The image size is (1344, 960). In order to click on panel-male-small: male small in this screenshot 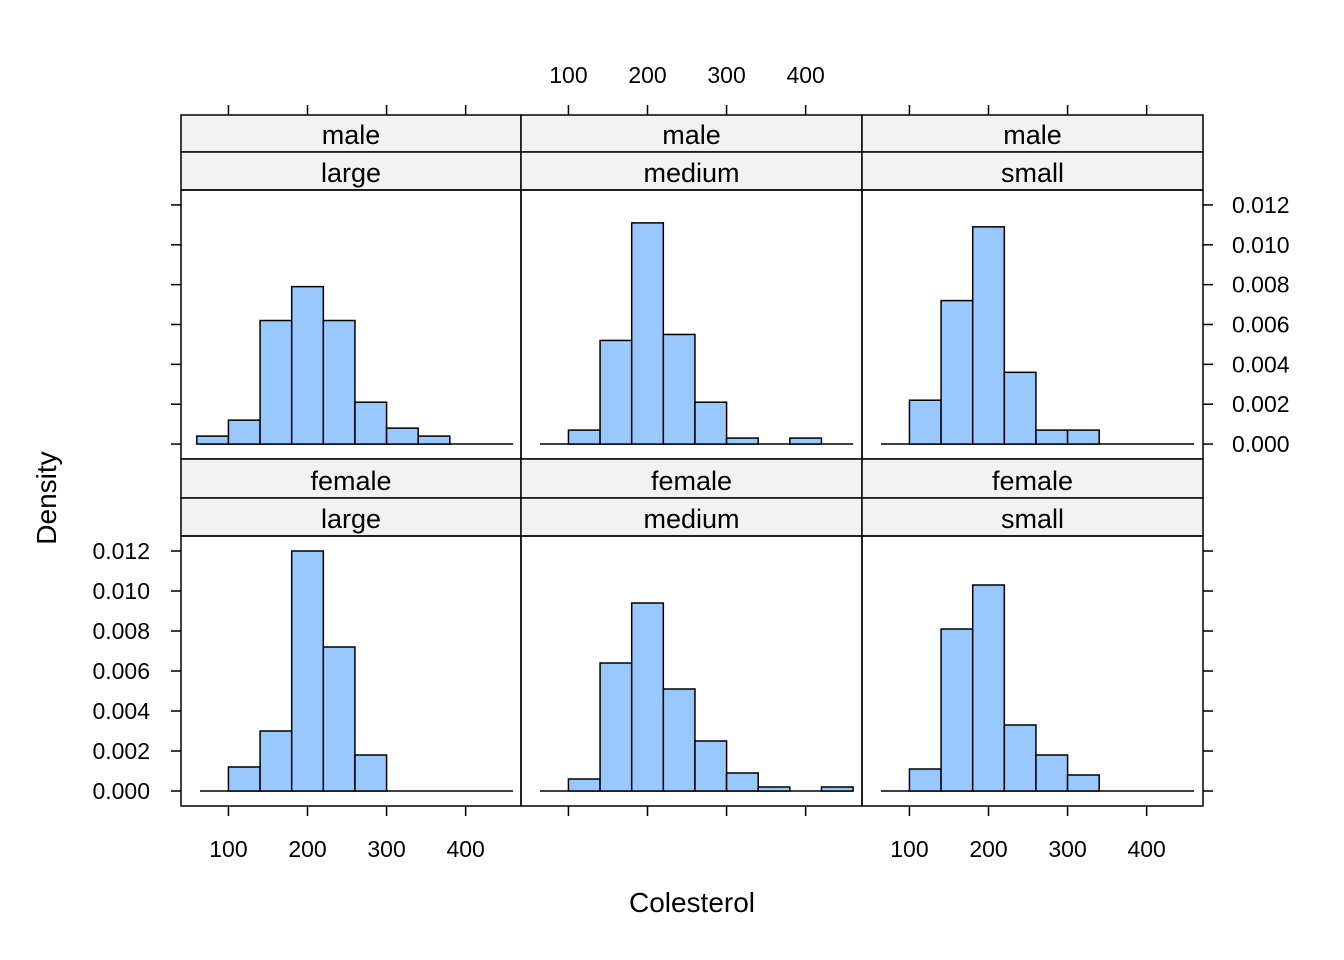, I will do `click(1032, 287)`.